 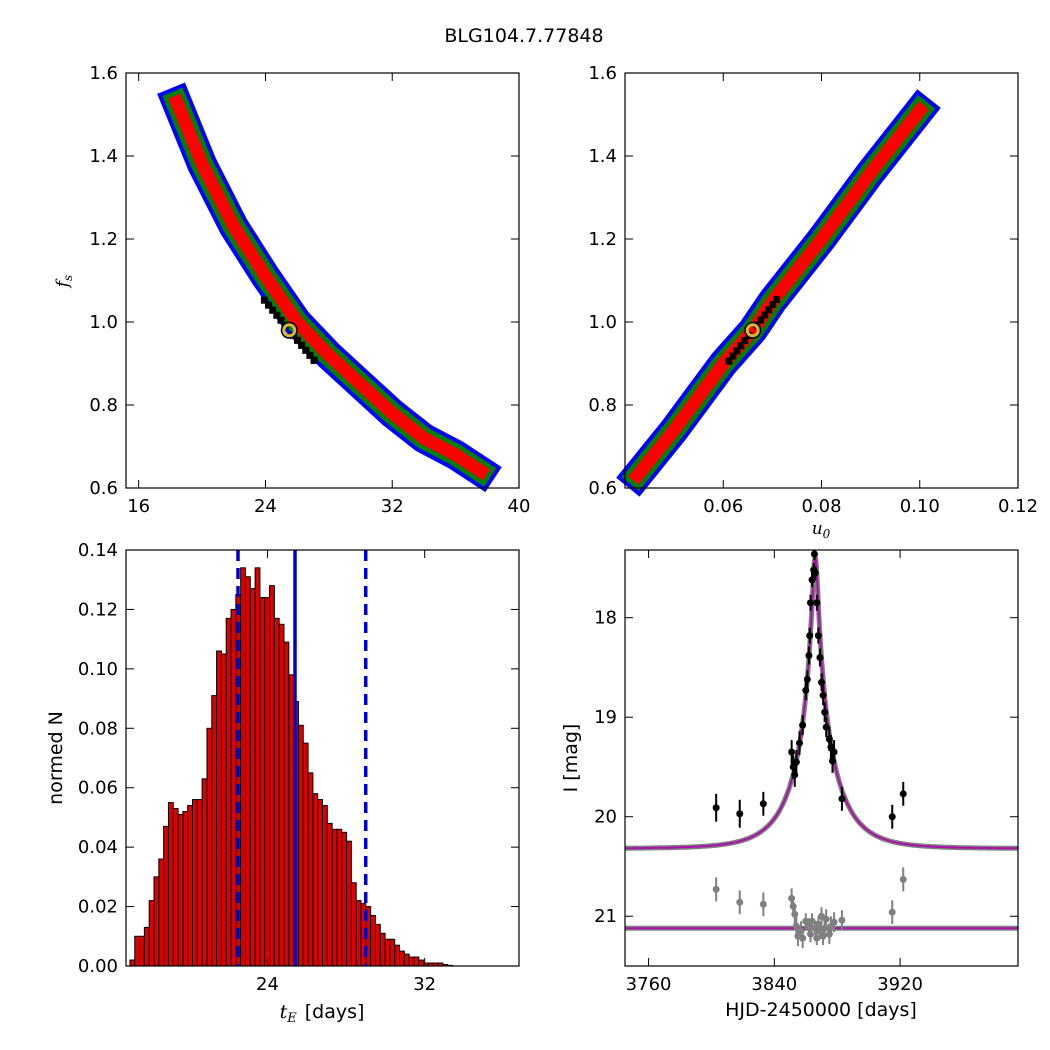 I want to click on tl-sigma2-region, so click(x=329, y=287).